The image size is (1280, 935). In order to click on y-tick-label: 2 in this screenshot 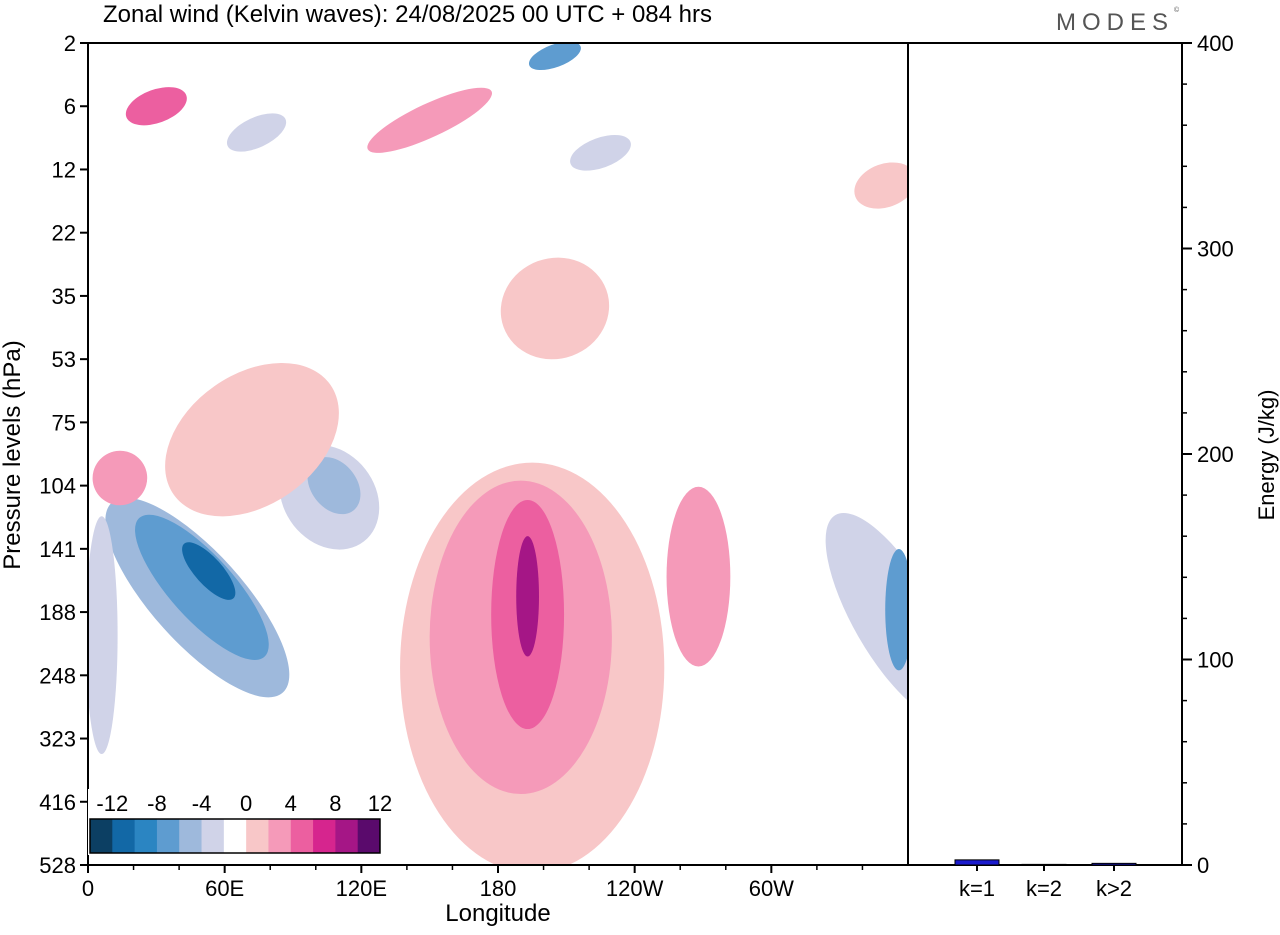, I will do `click(70, 43)`.